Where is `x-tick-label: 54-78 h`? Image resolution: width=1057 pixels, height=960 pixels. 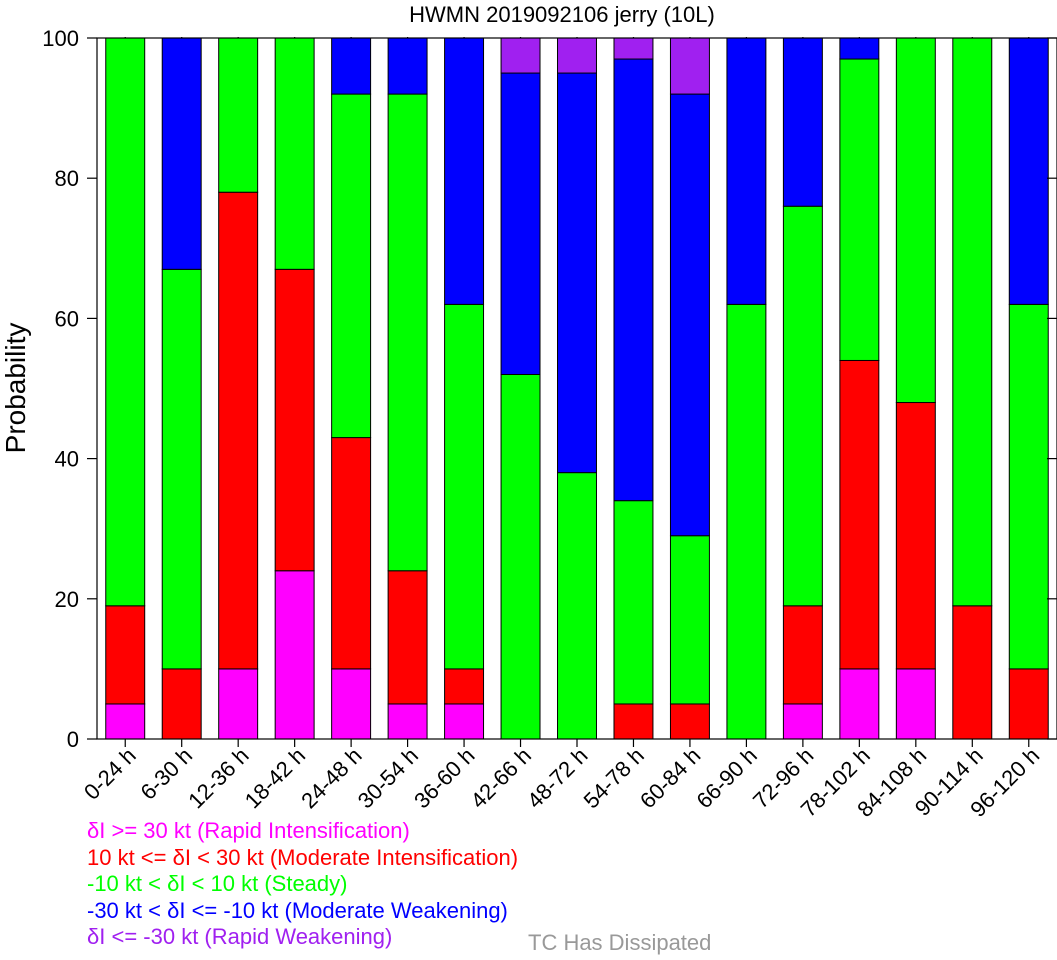
x-tick-label: 54-78 h is located at coordinates (614, 778).